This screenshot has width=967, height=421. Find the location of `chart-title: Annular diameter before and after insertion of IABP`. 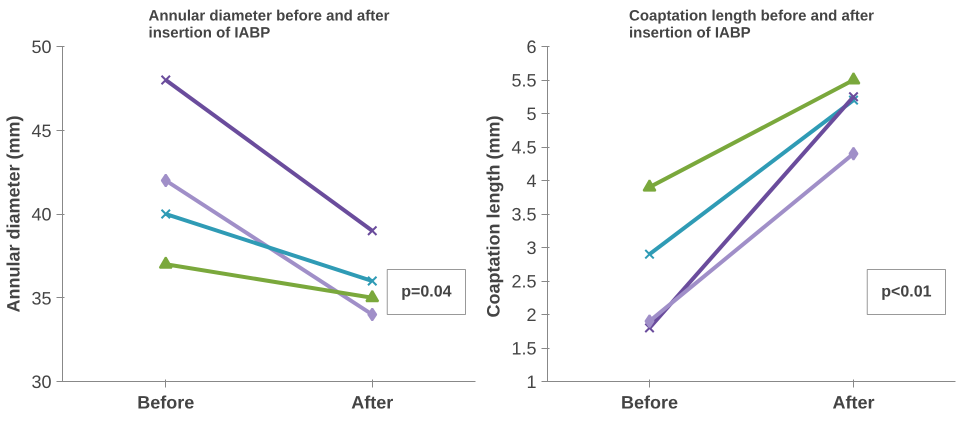

chart-title: Annular diameter before and after insertion of IABP is located at coordinates (269, 25).